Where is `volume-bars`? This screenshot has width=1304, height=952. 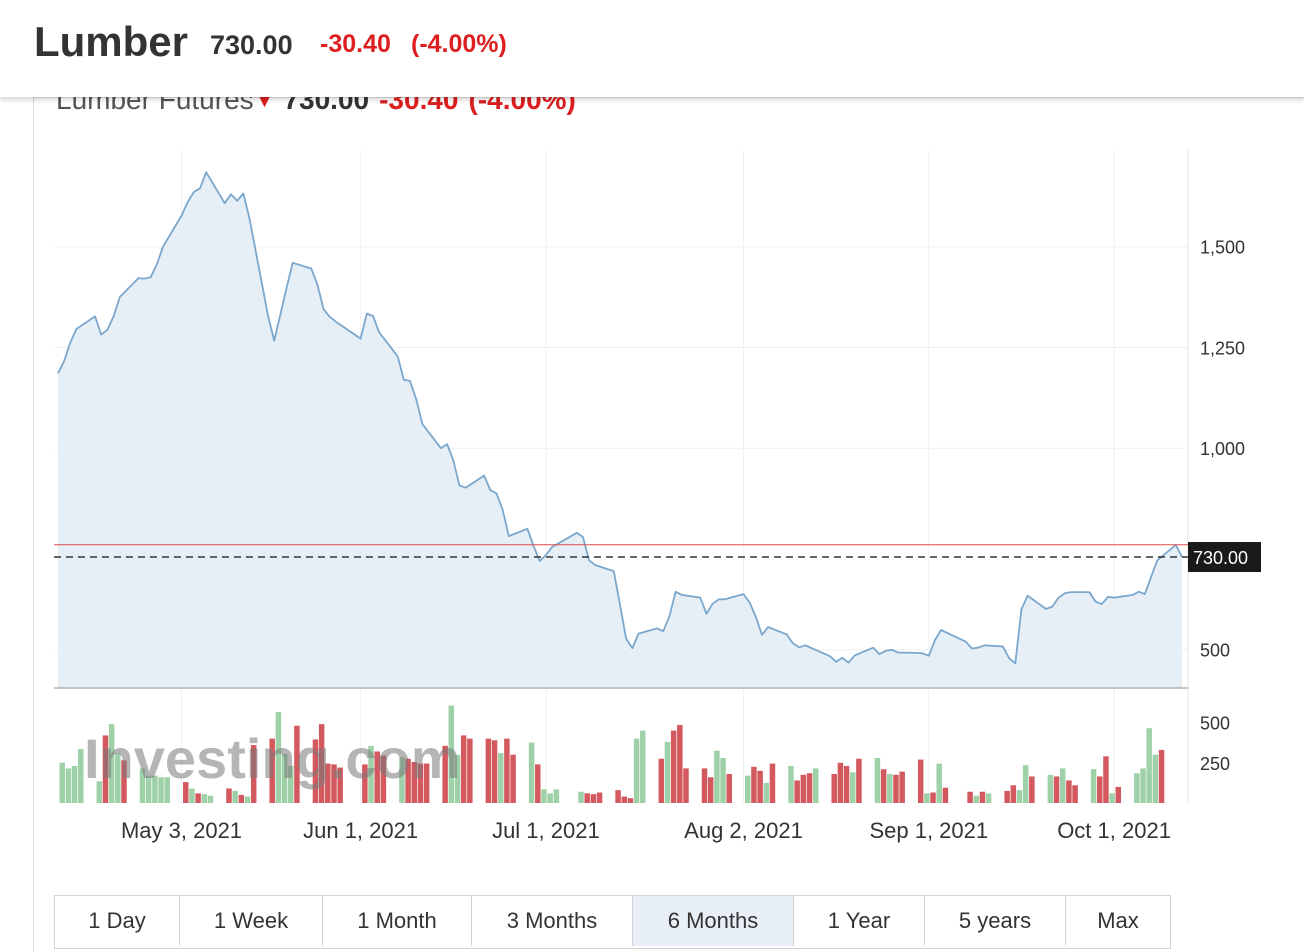
volume-bars is located at coordinates (612, 754).